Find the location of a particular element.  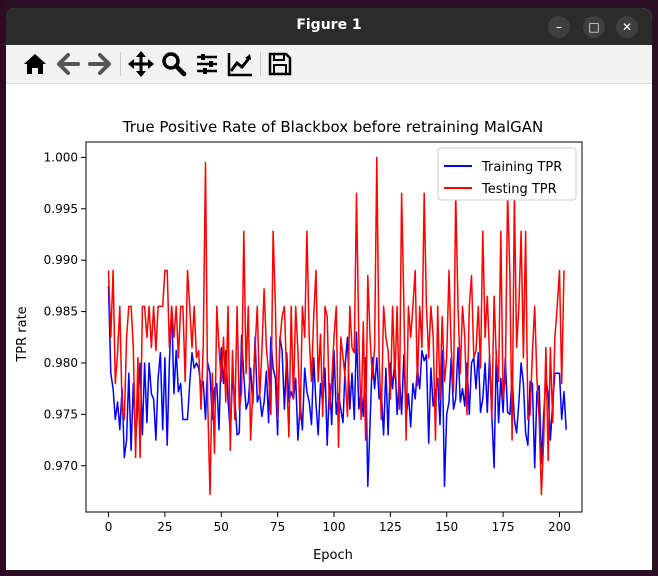

x-tick-label: 50 is located at coordinates (221, 527).